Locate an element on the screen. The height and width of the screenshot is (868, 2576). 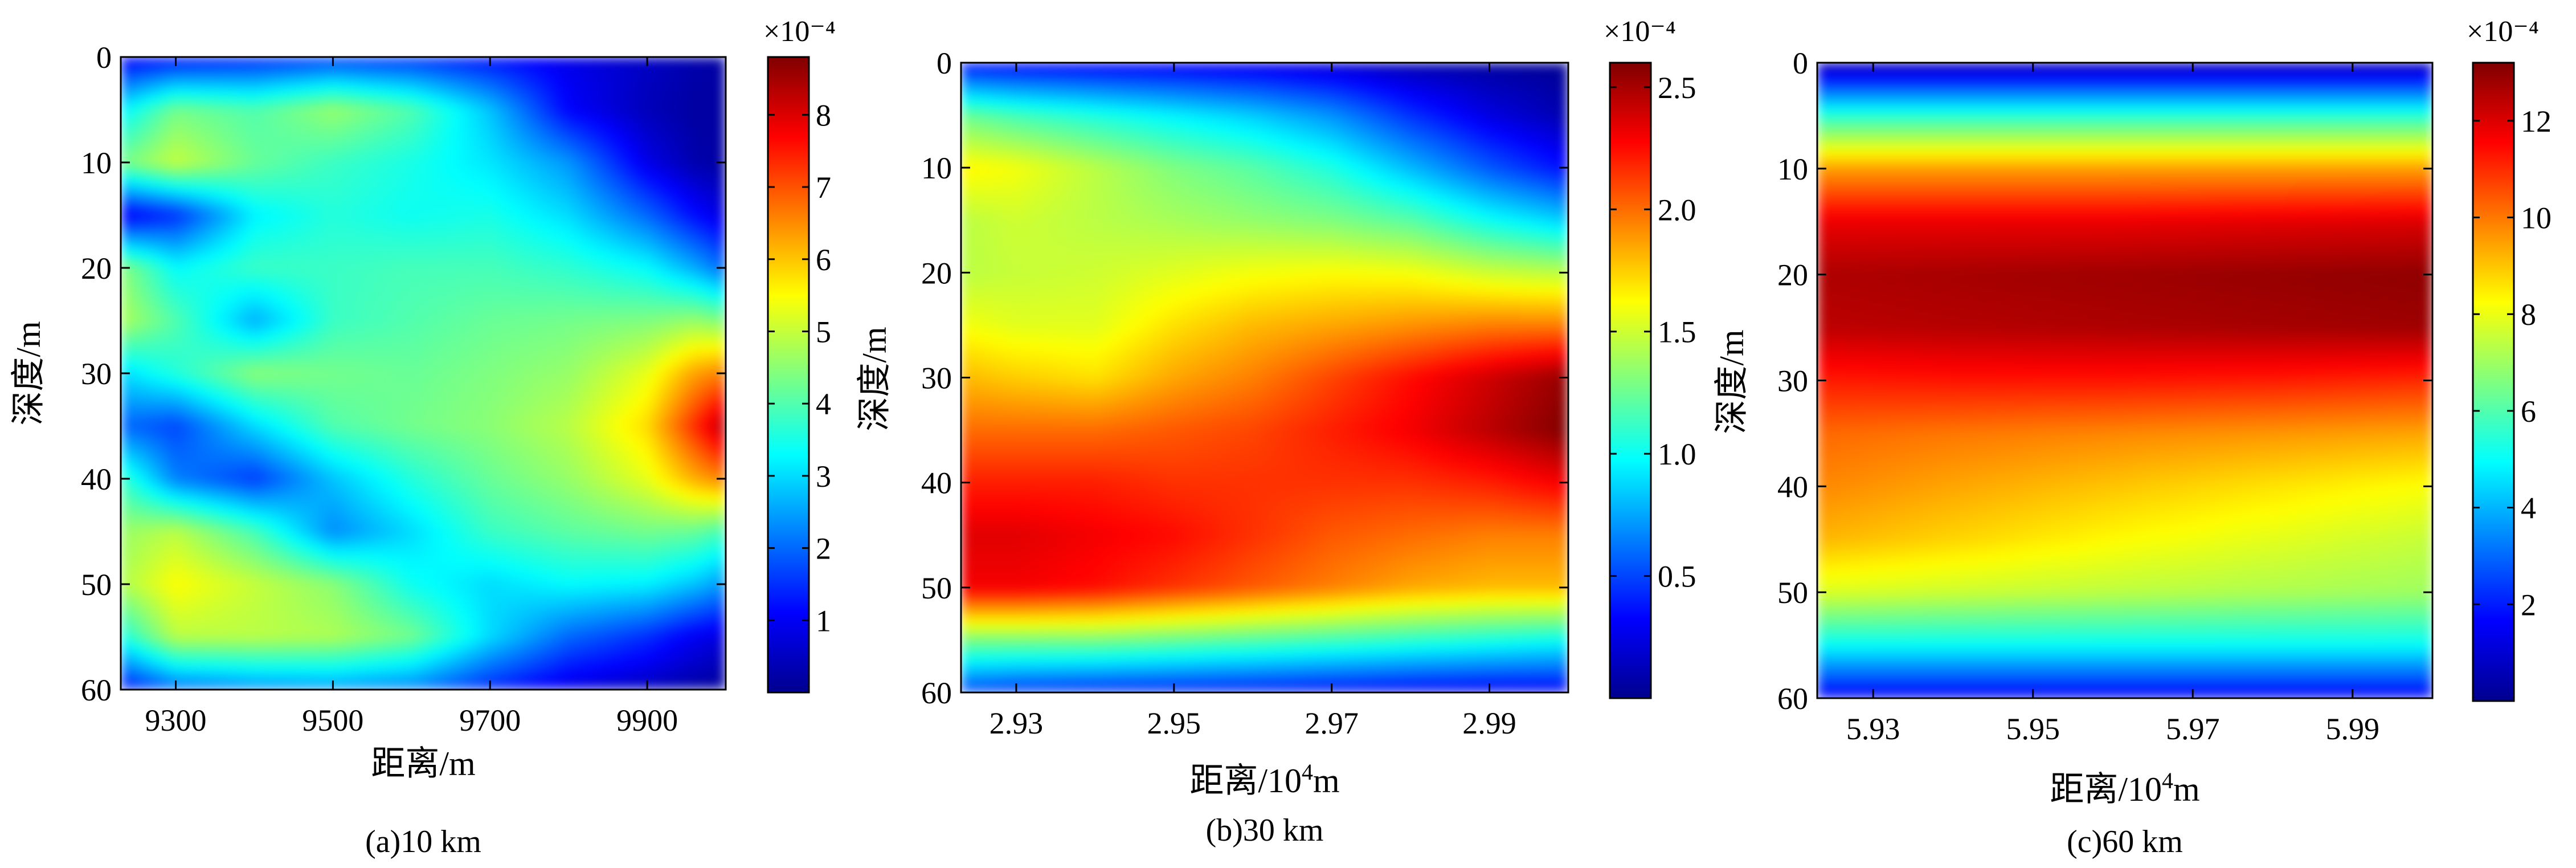
caption-b: (b)30 km is located at coordinates (1265, 830).